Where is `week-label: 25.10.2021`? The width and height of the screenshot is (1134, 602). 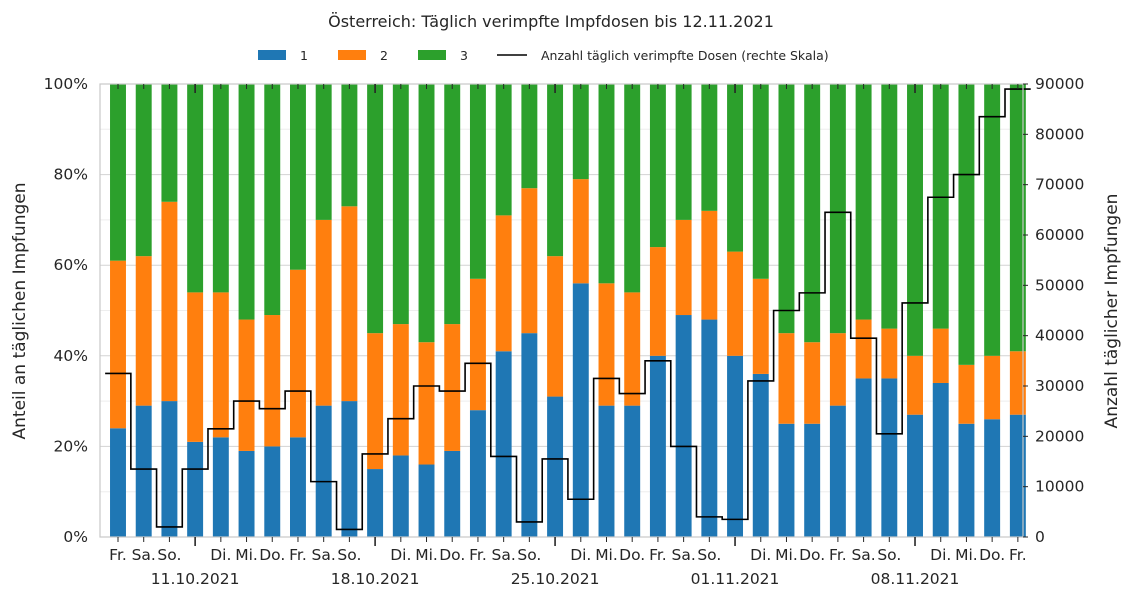 week-label: 25.10.2021 is located at coordinates (555, 579).